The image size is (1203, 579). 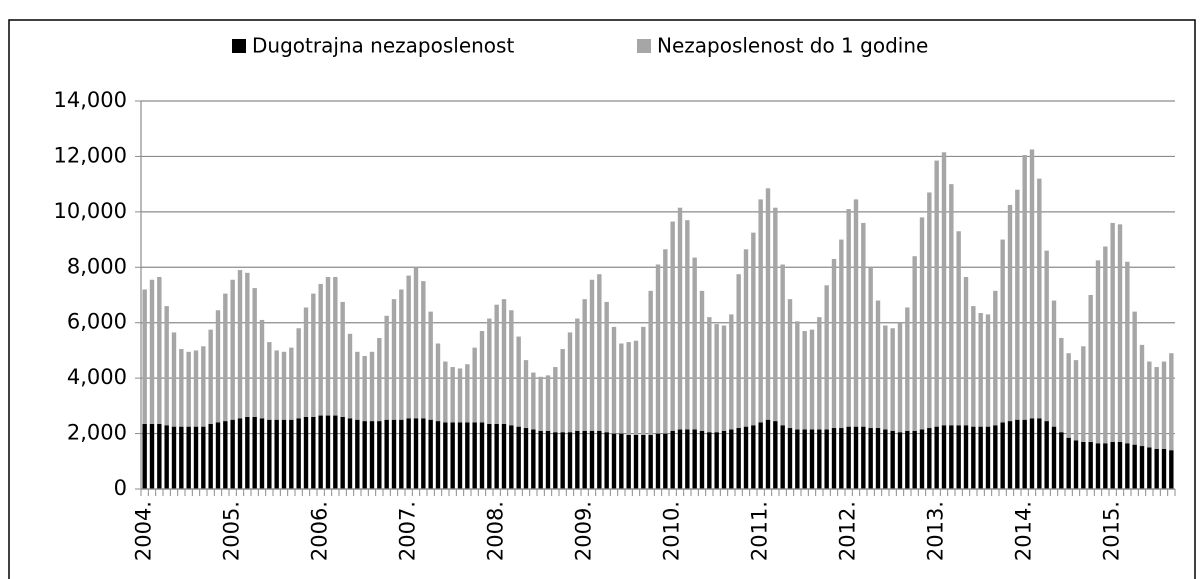 What do you see at coordinates (584, 531) in the screenshot?
I see `x-tick-label: 2009.` at bounding box center [584, 531].